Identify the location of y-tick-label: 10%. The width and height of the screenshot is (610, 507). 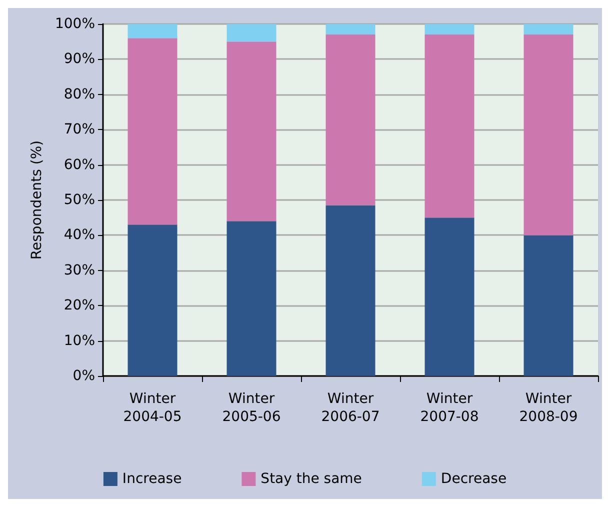
(79, 340).